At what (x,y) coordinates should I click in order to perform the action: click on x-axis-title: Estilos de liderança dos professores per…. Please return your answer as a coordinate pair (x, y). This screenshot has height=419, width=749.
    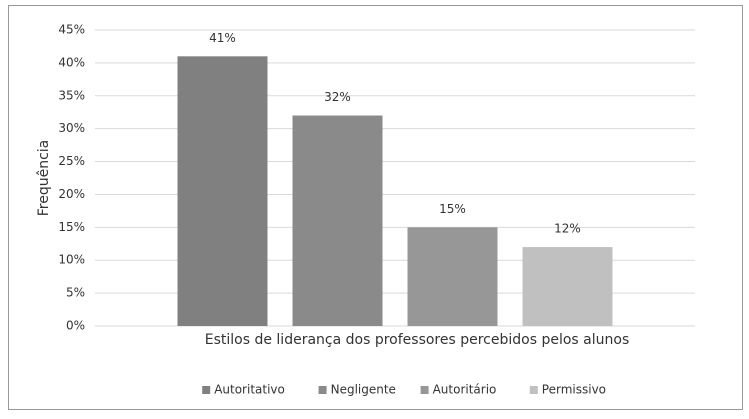
    Looking at the image, I should click on (417, 340).